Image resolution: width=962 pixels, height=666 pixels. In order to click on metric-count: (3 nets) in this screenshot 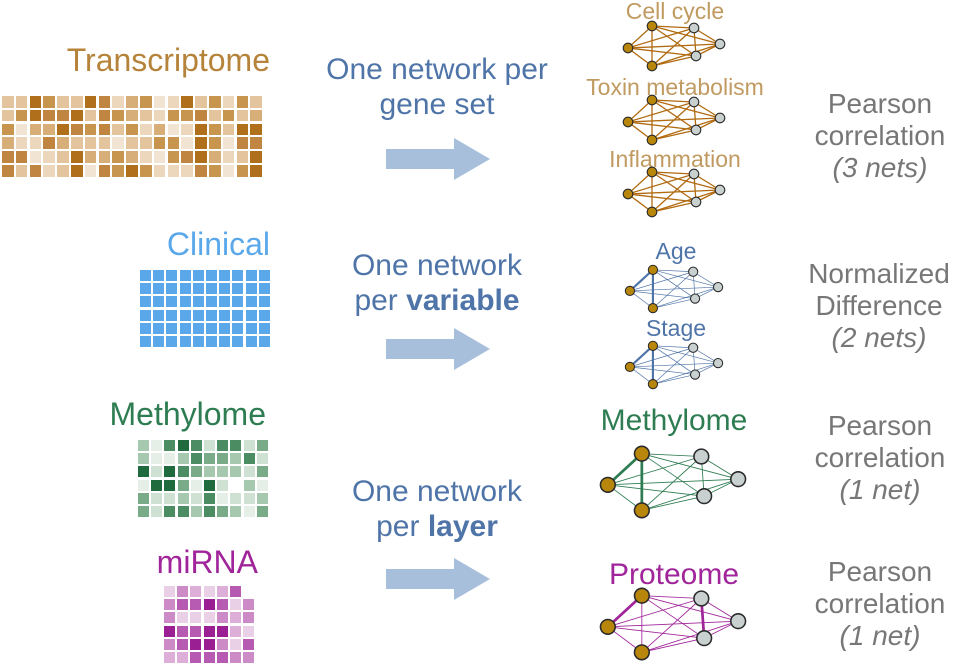, I will do `click(880, 167)`.